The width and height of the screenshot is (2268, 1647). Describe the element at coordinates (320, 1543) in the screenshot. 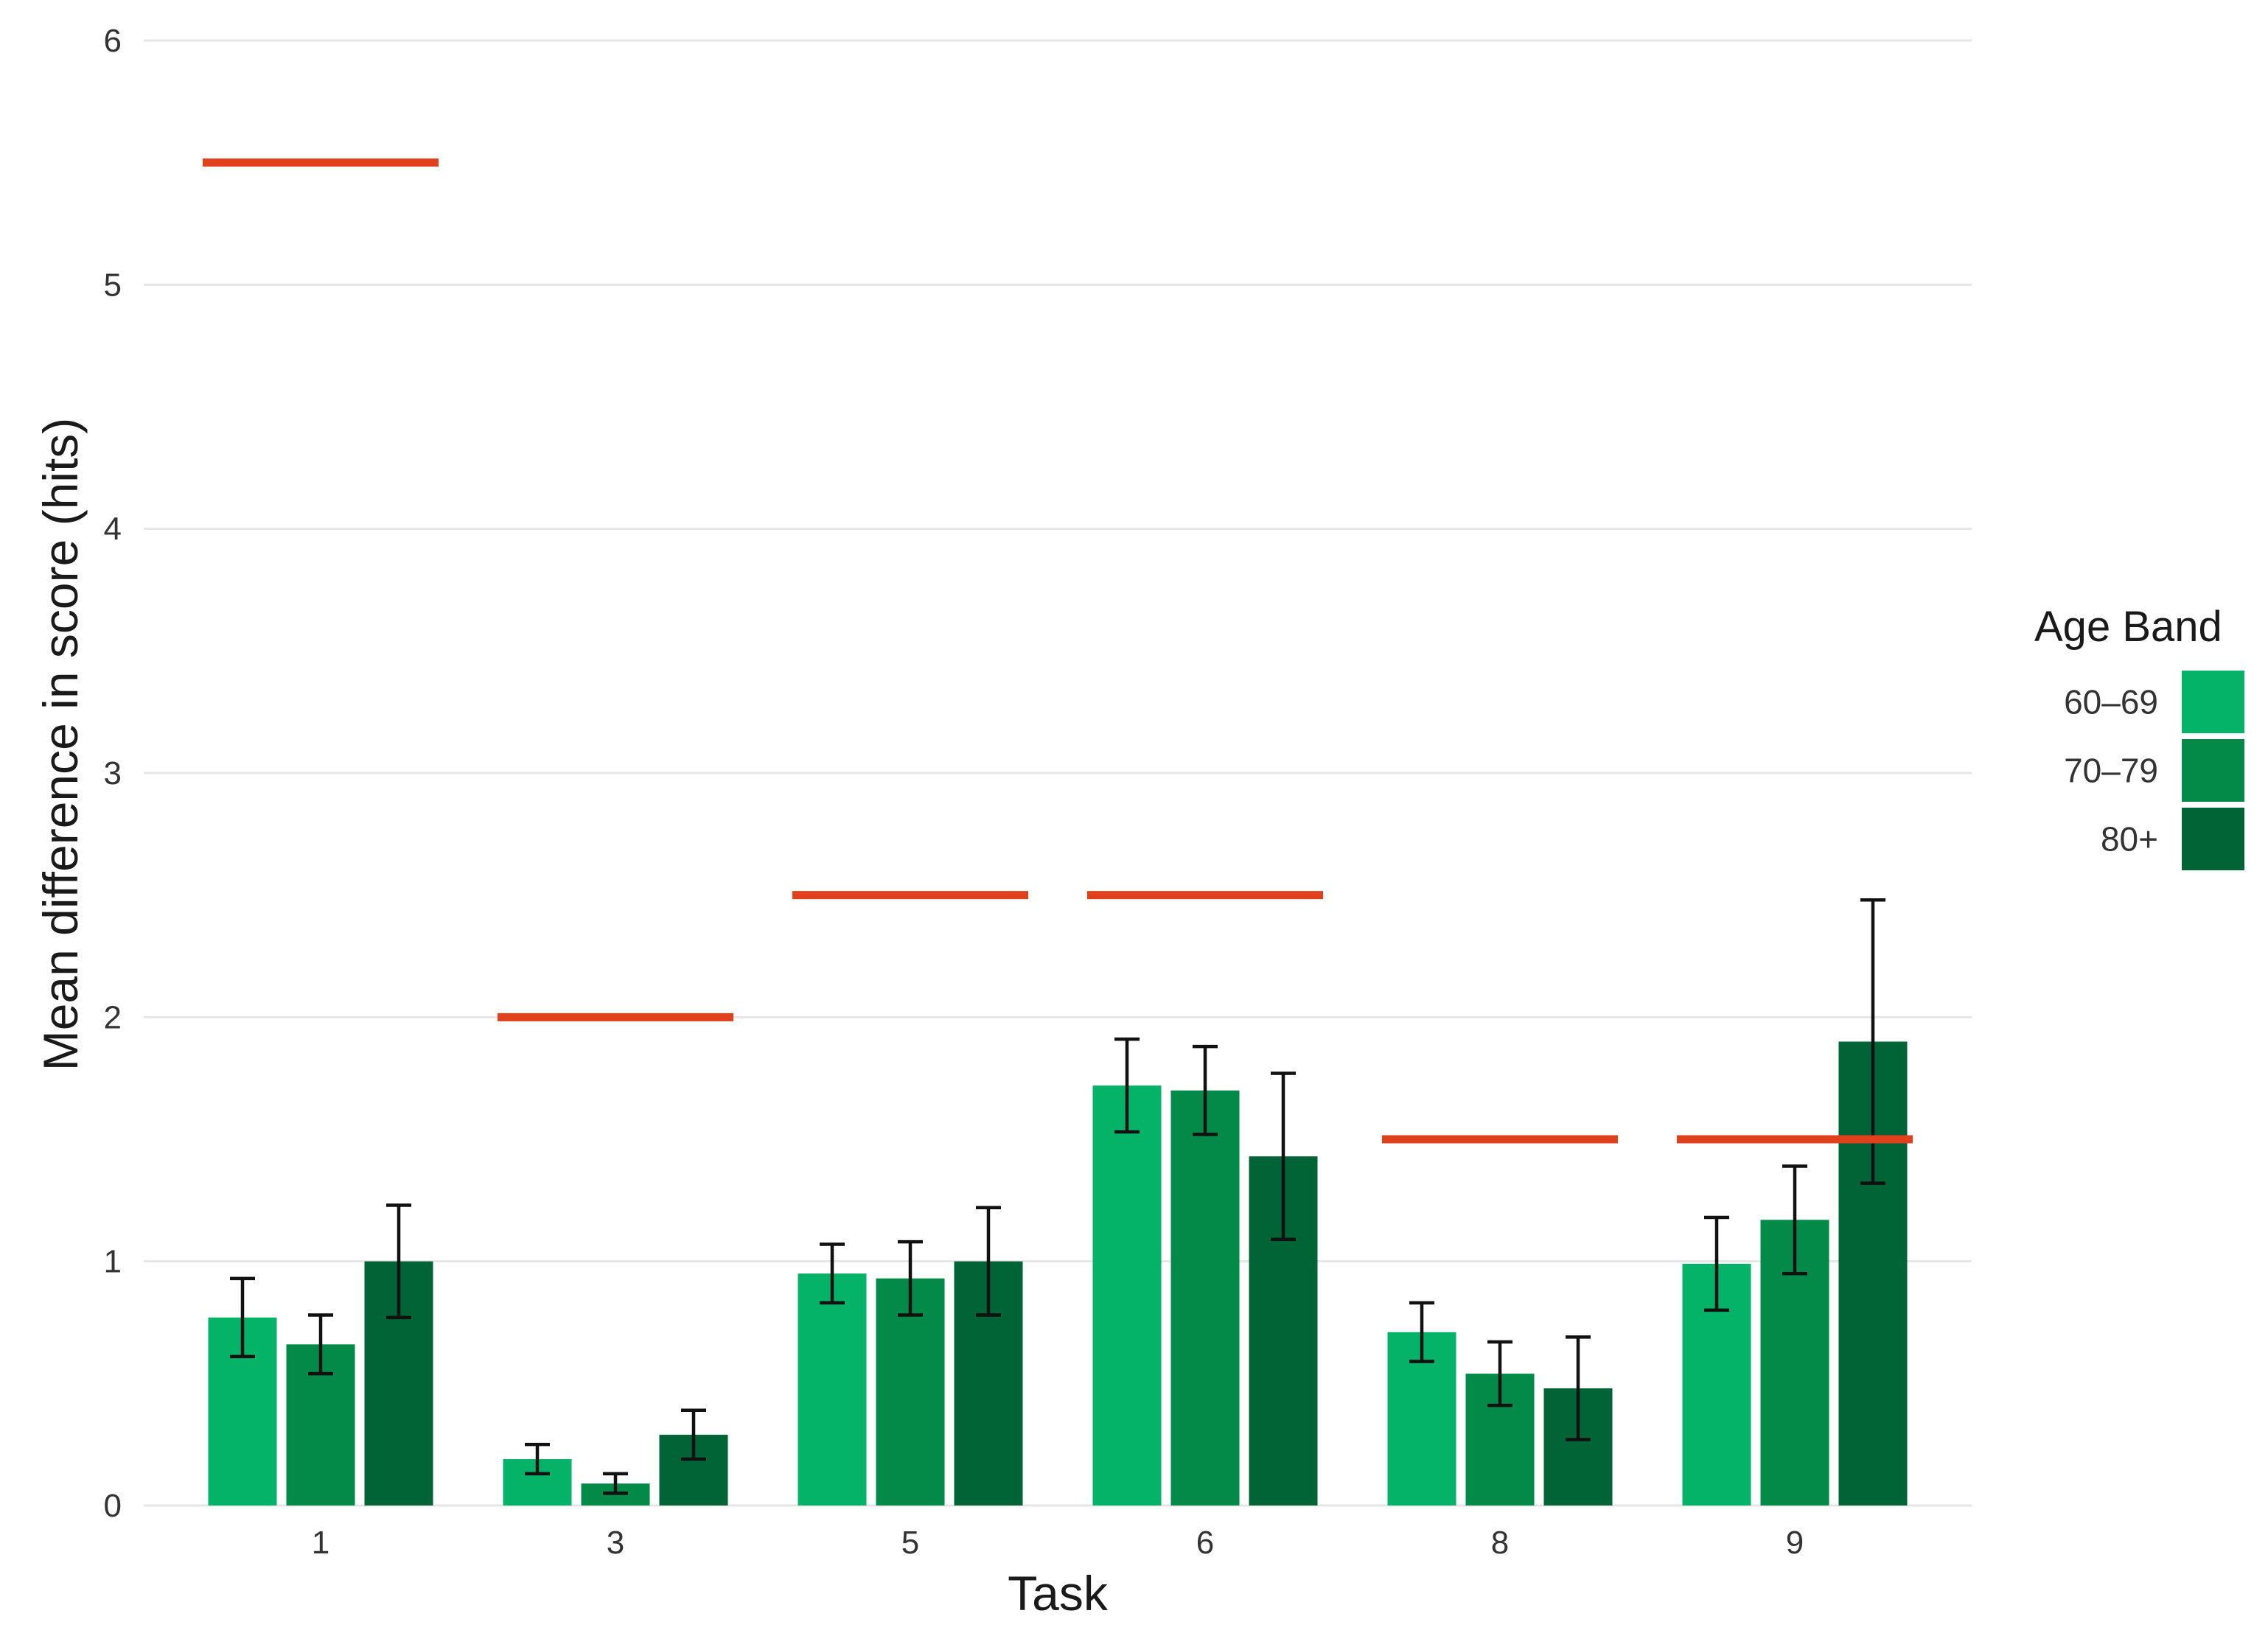

I see `x-tick-label-1: 1` at that location.